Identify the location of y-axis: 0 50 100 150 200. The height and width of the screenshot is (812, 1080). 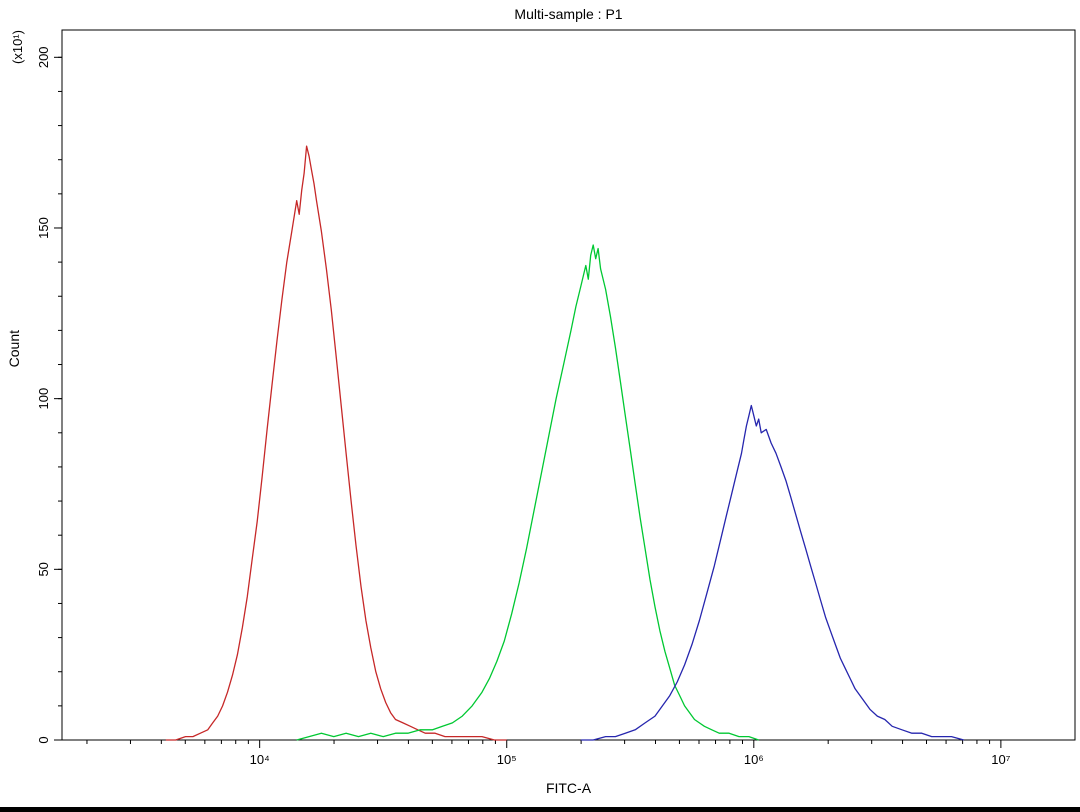
(49, 395).